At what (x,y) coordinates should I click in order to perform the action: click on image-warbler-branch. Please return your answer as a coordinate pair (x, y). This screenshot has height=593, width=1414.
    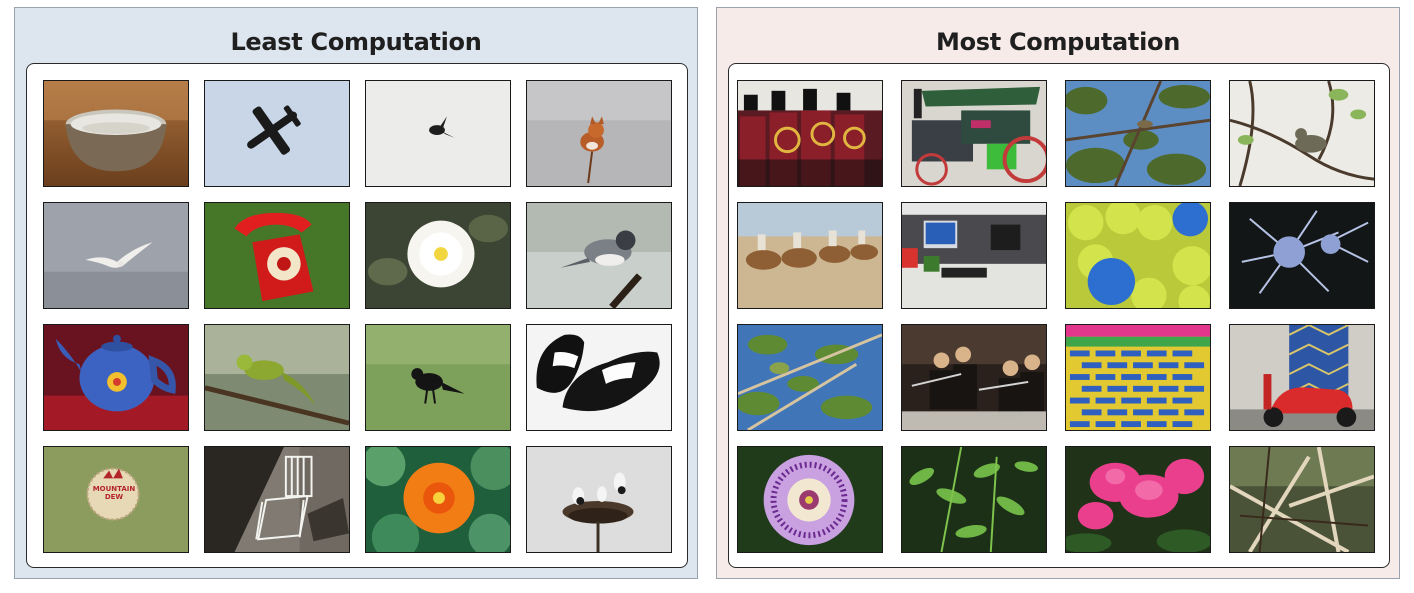
    Looking at the image, I should click on (1302, 133).